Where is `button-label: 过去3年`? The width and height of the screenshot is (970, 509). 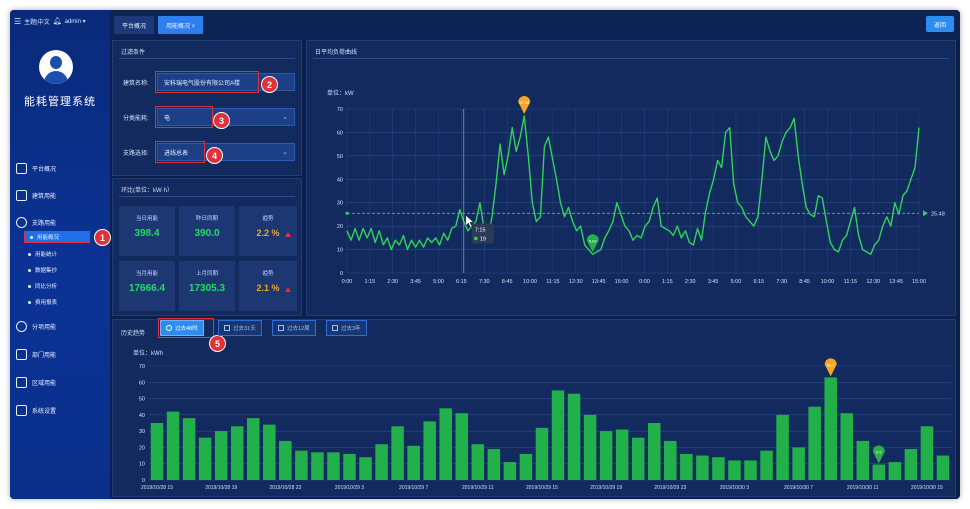 button-label: 过去3年 is located at coordinates (351, 329).